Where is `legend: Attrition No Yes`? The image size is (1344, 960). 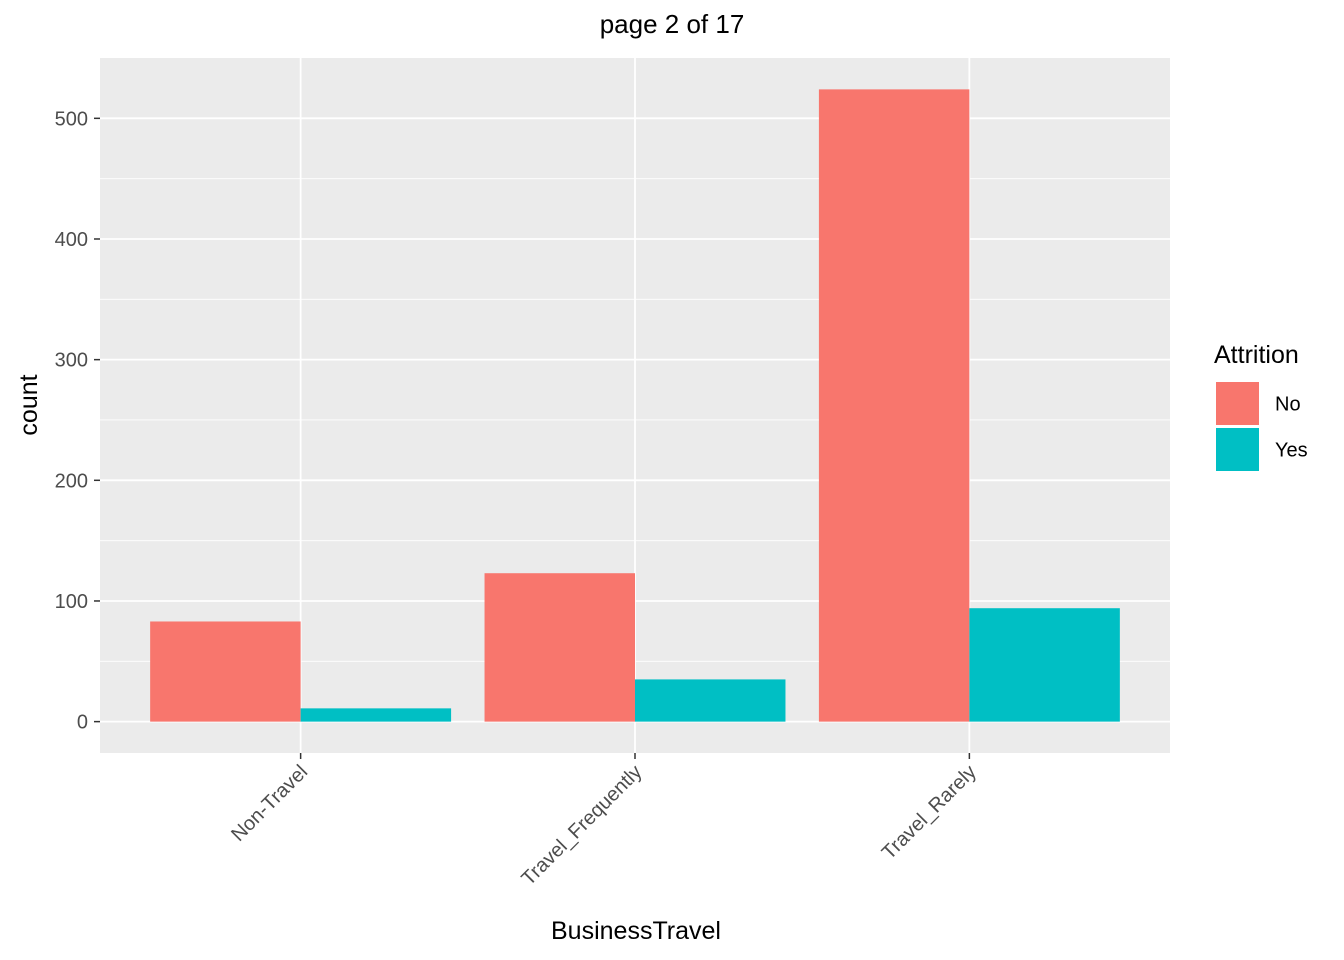
legend: Attrition No Yes is located at coordinates (1261, 406).